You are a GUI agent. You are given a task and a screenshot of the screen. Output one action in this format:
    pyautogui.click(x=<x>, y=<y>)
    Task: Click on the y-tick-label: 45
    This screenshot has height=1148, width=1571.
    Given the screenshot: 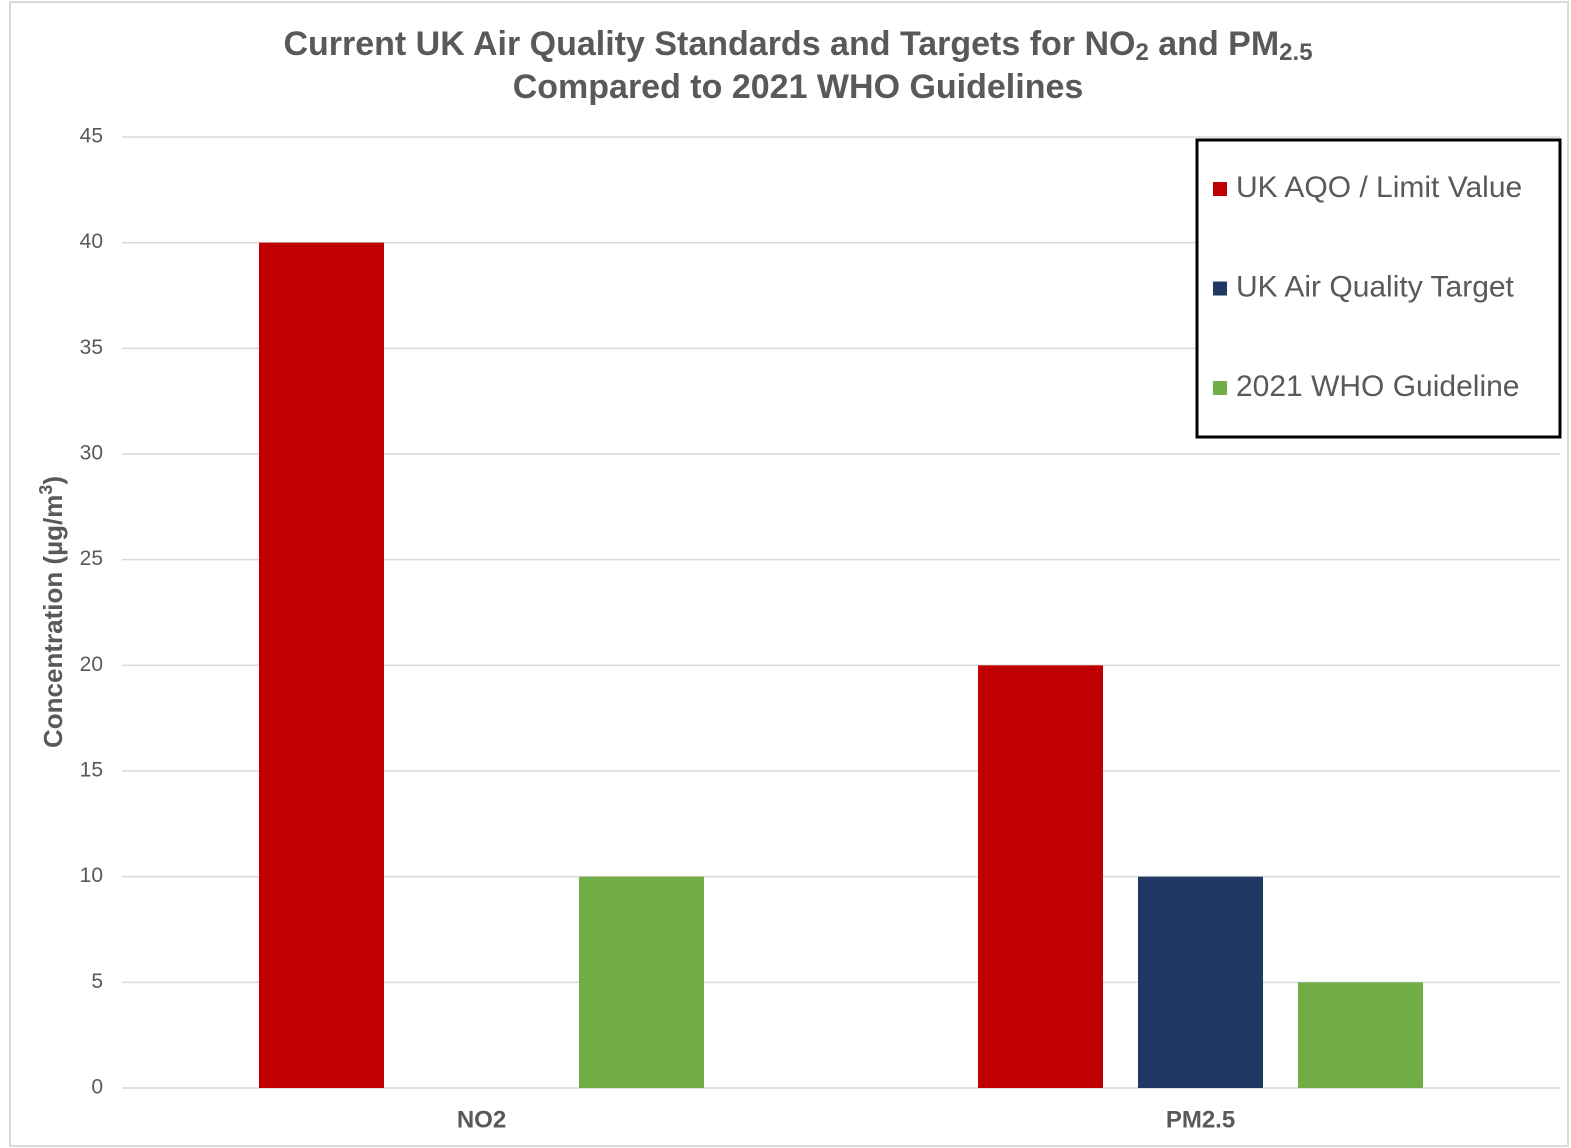 What is the action you would take?
    pyautogui.click(x=91, y=136)
    